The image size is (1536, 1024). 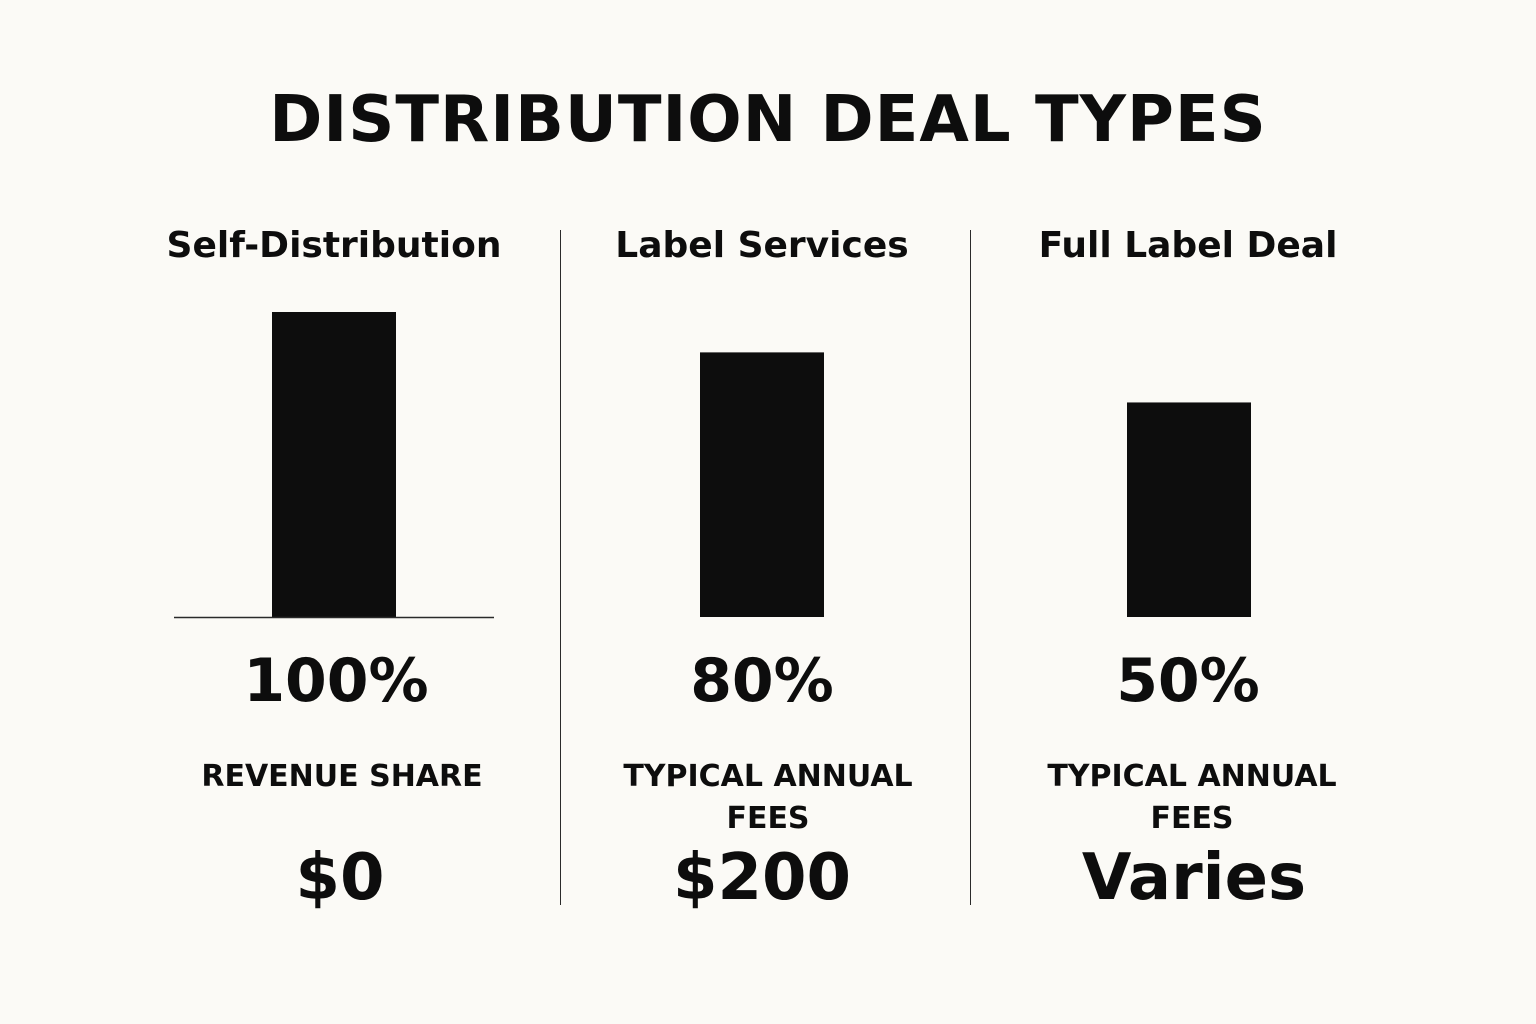 What do you see at coordinates (1192, 797) in the screenshot?
I see `metric-label-full-label-deal: TYPICAL ANNUAL FEES` at bounding box center [1192, 797].